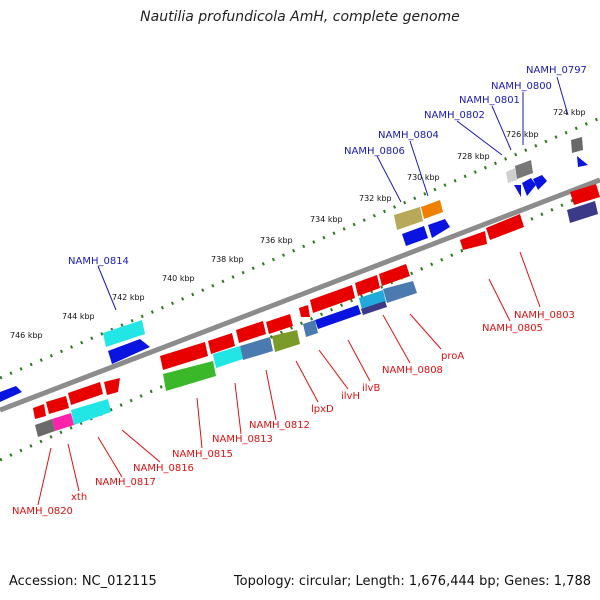 This screenshot has width=600, height=600. Describe the element at coordinates (412, 370) in the screenshot. I see `gene-label: NAMH_0808` at that location.